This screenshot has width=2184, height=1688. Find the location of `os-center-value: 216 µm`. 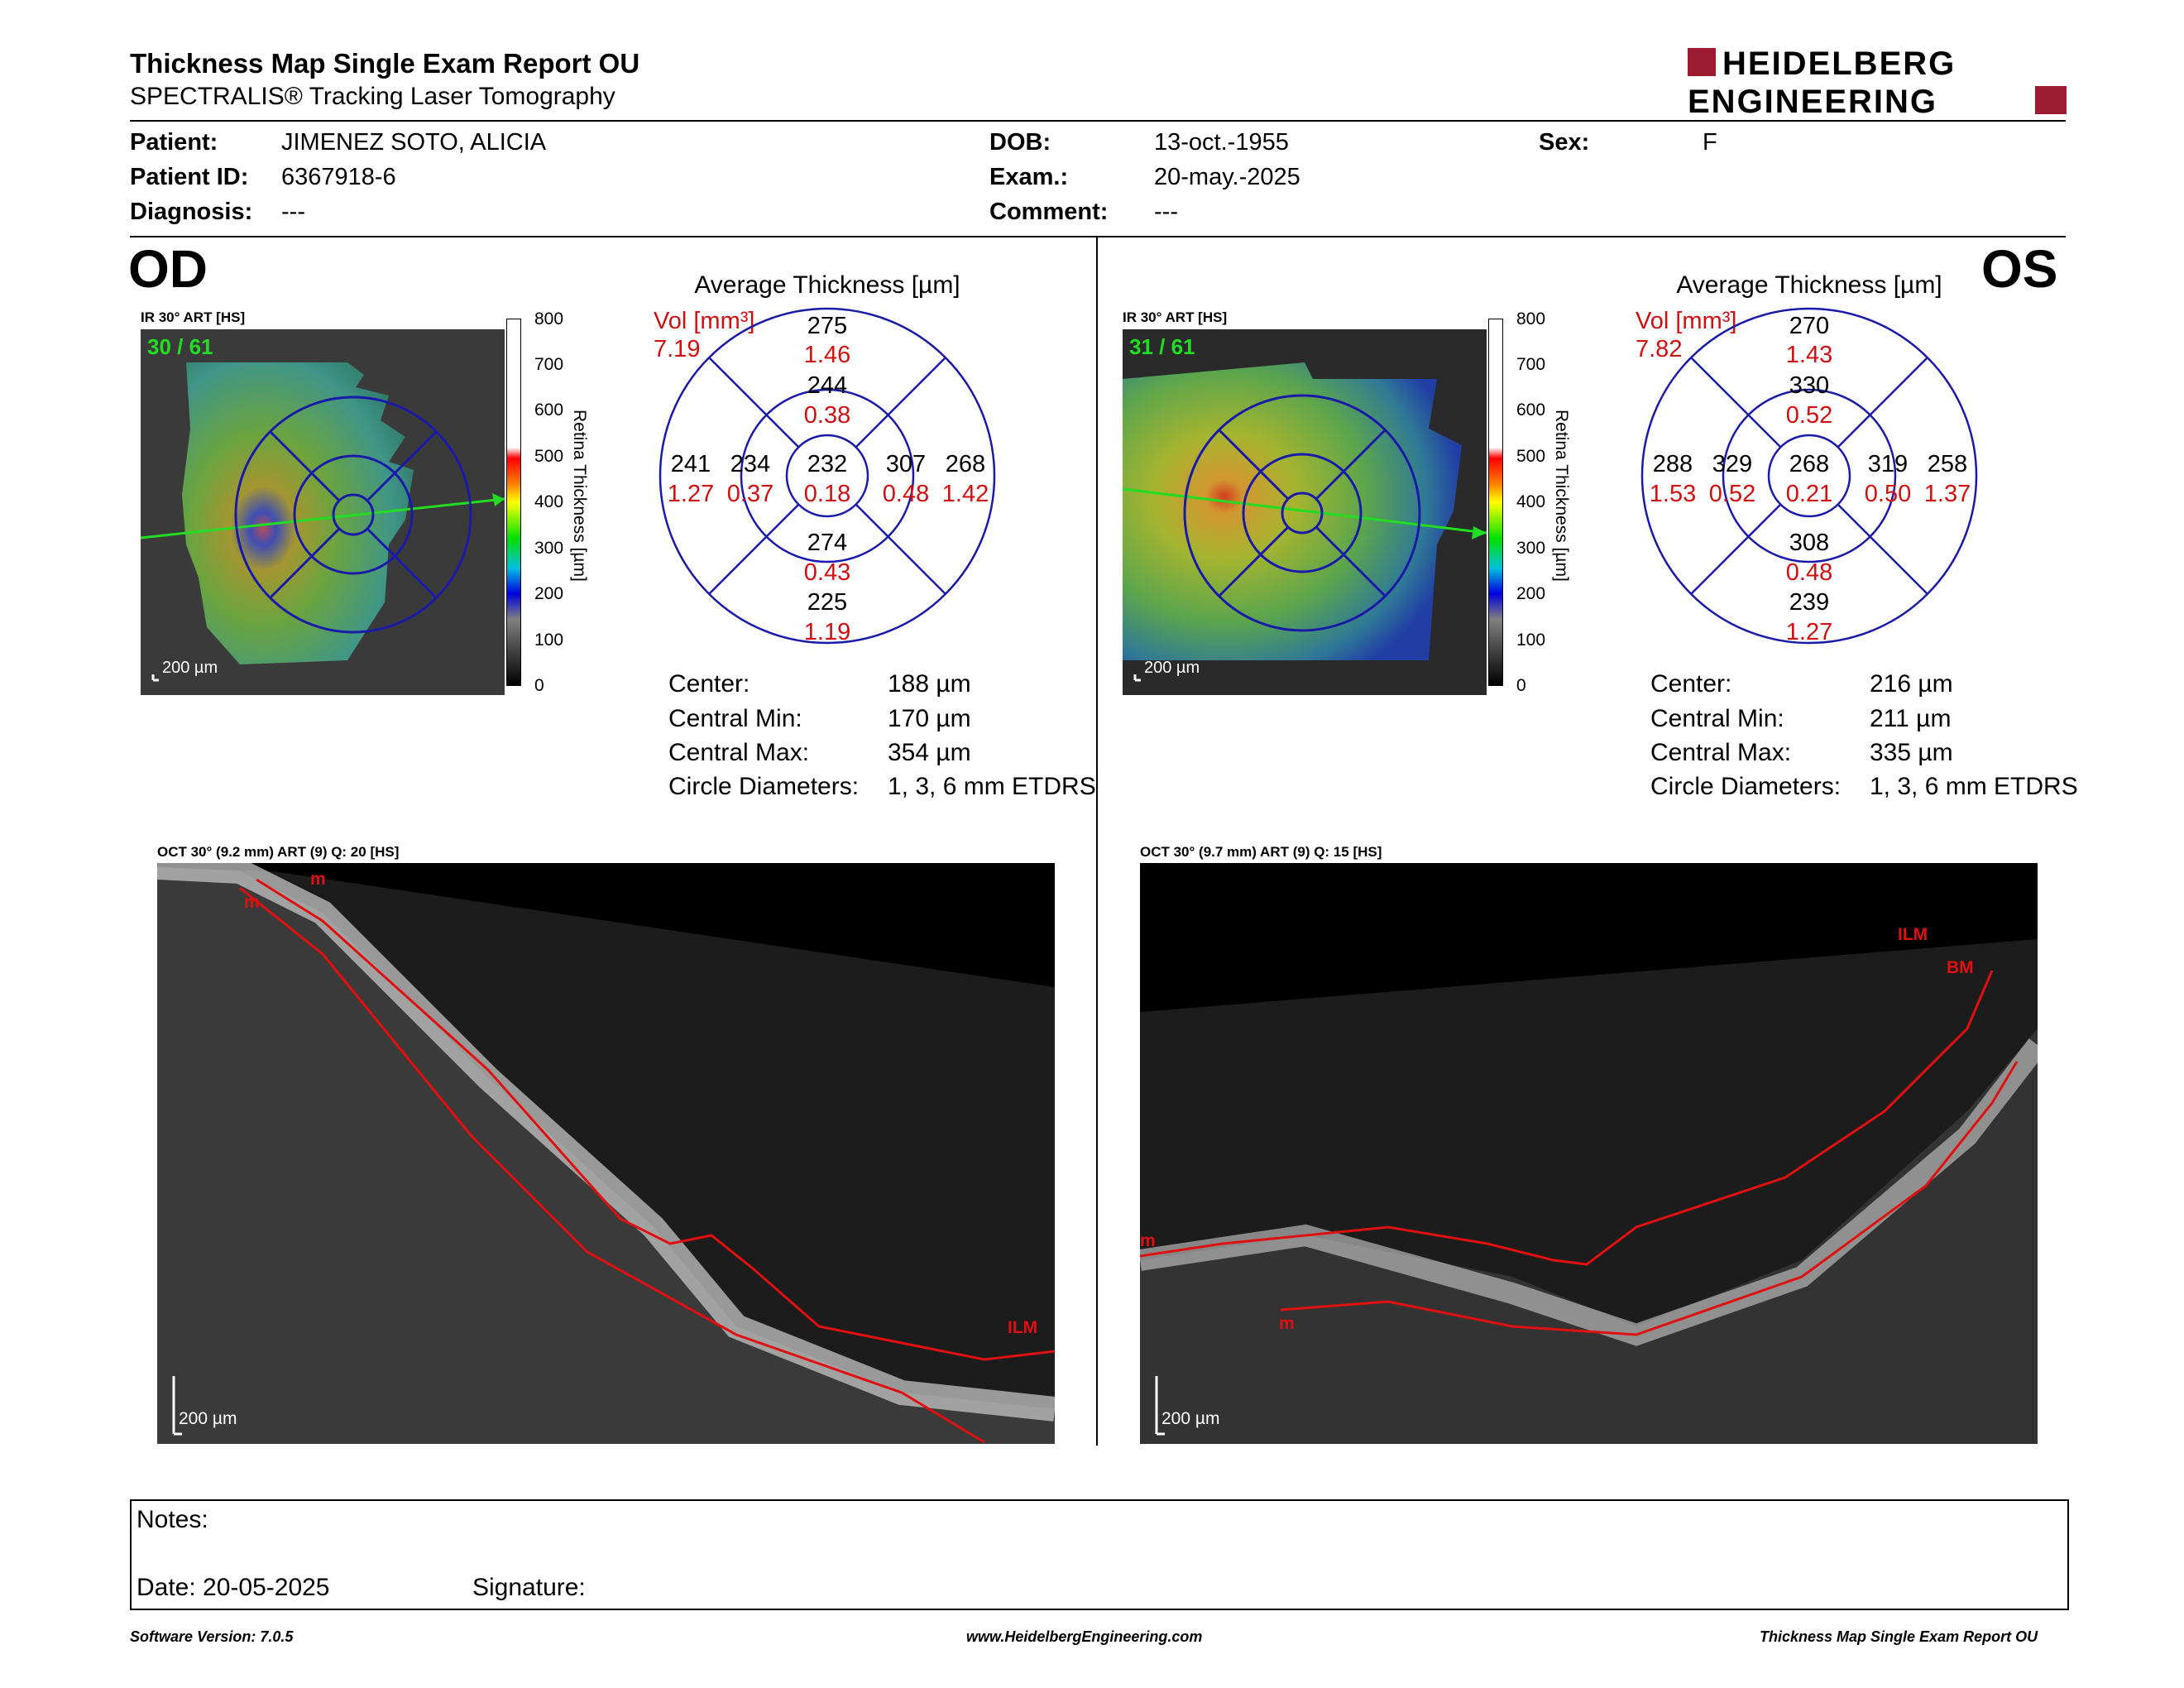

os-center-value: 216 µm is located at coordinates (1911, 684).